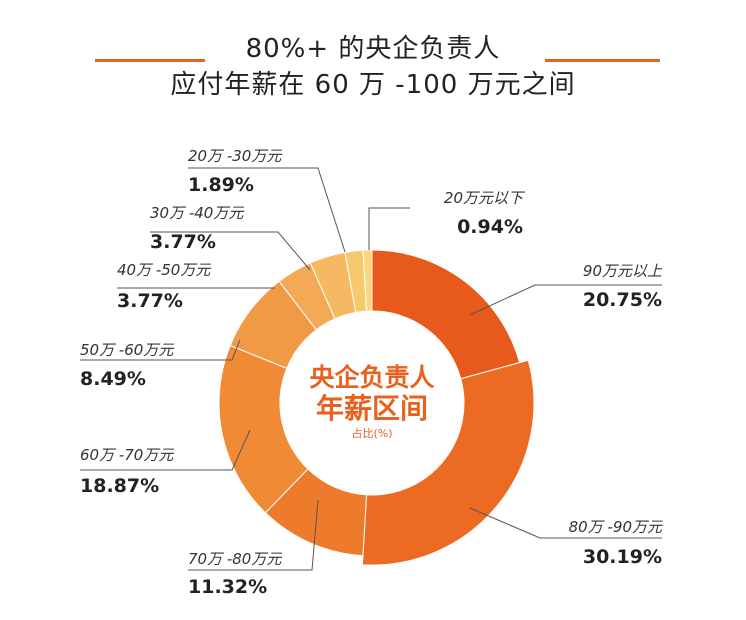  I want to click on donut-center-label: 央企负责人 年薪区间 占比(%), so click(371, 401).